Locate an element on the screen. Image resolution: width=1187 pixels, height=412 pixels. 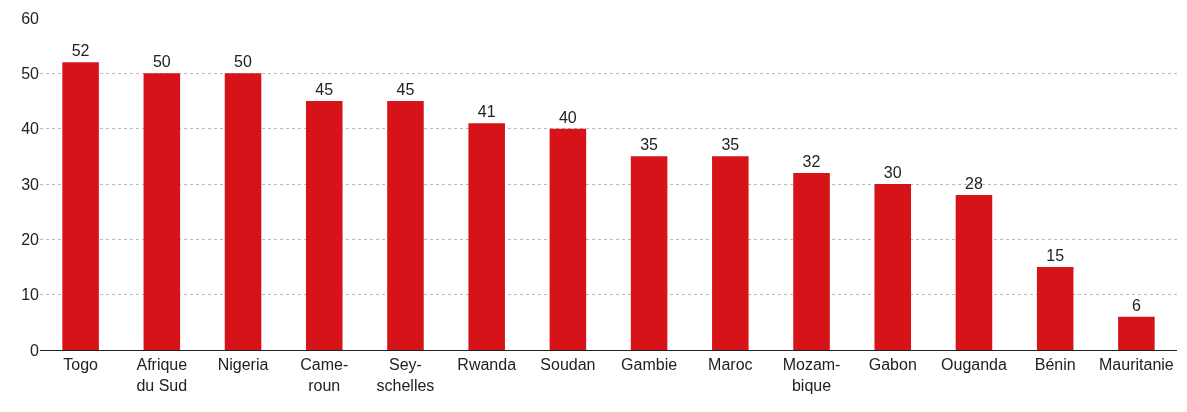
x-tick-label: Maroc is located at coordinates (730, 365).